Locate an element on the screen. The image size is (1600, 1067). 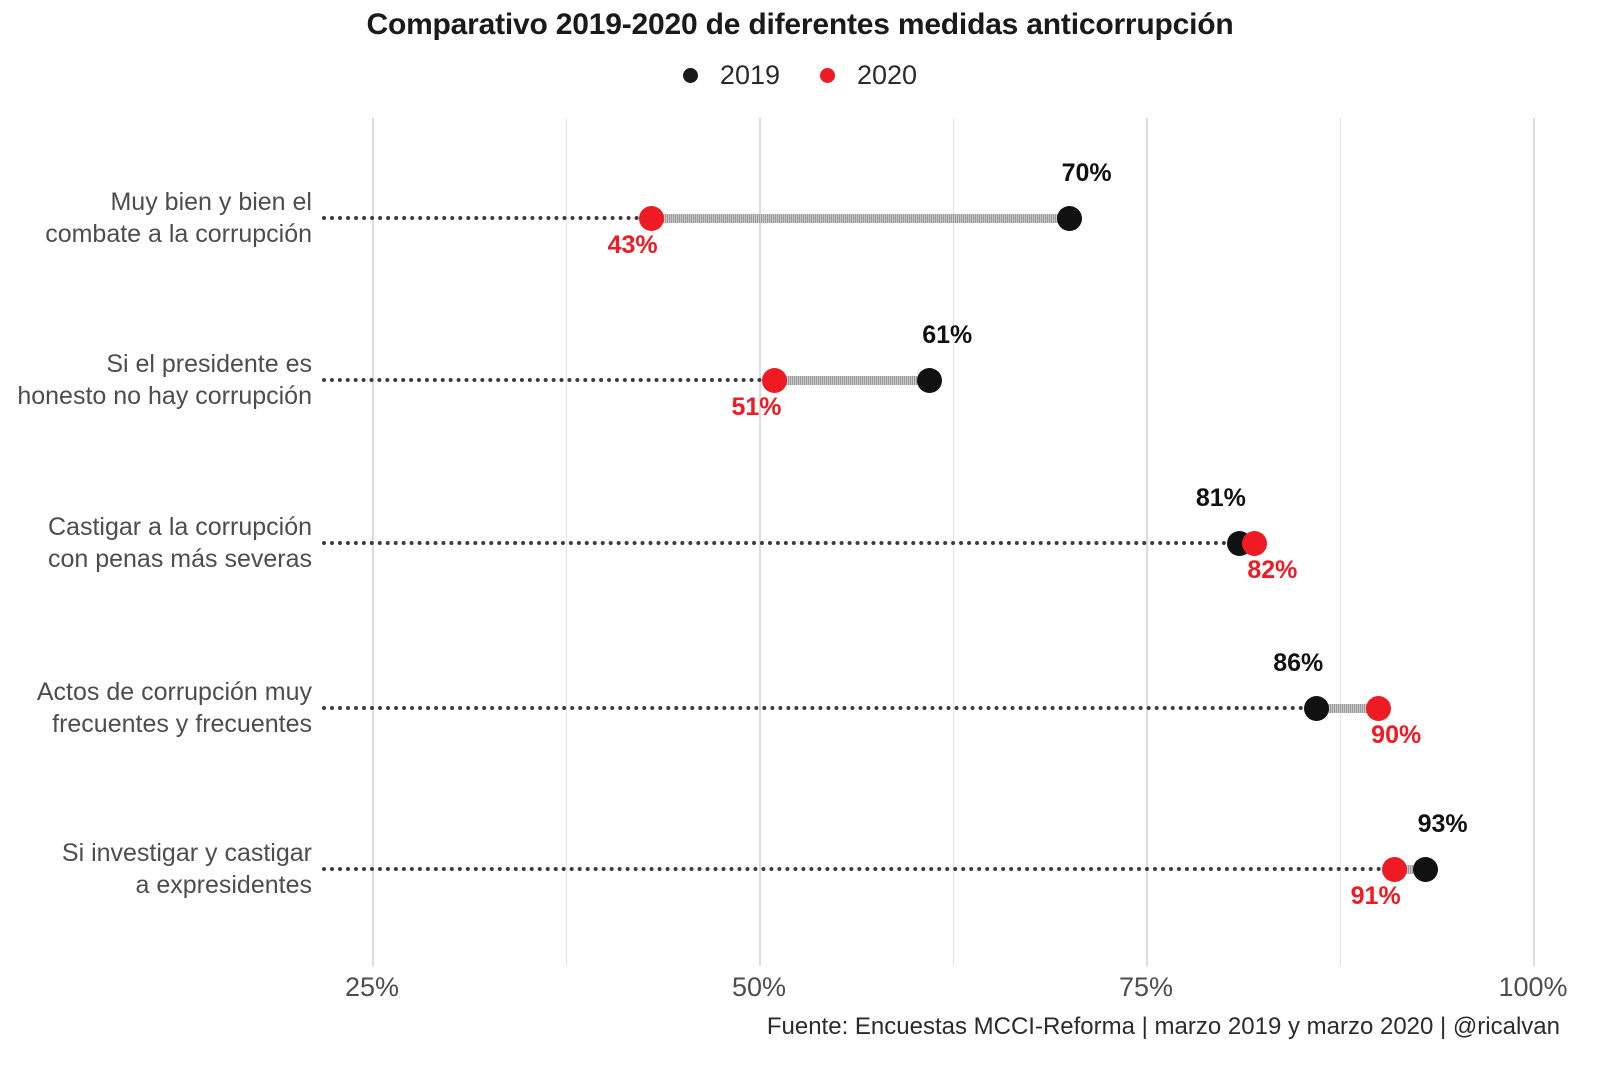
value-label-2019: 81% is located at coordinates (1220, 498).